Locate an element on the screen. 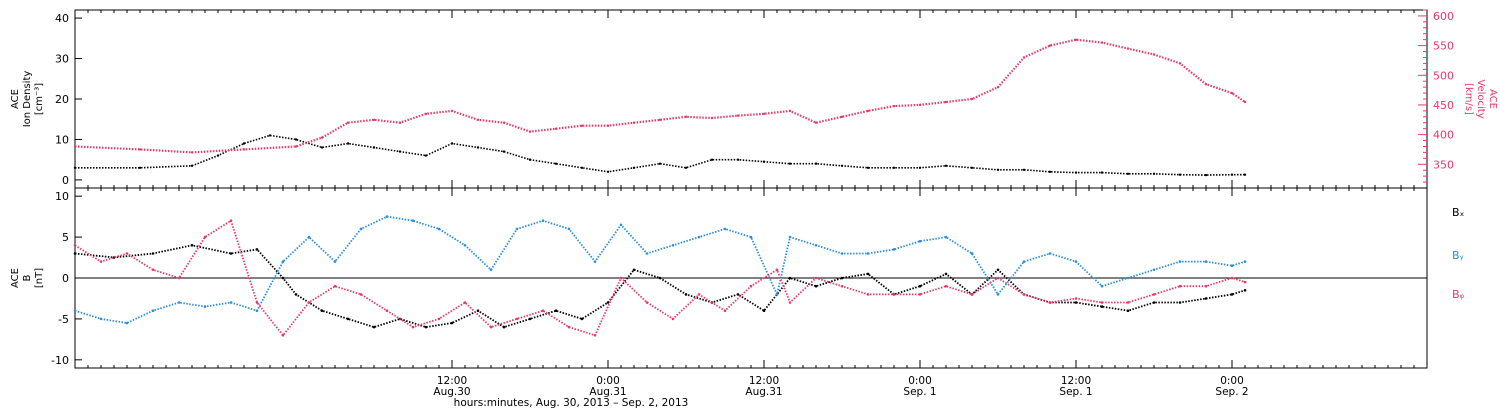 This screenshot has height=410, width=1500. density-axis-ticks: 0 10 20 30 40 is located at coordinates (68, 99).